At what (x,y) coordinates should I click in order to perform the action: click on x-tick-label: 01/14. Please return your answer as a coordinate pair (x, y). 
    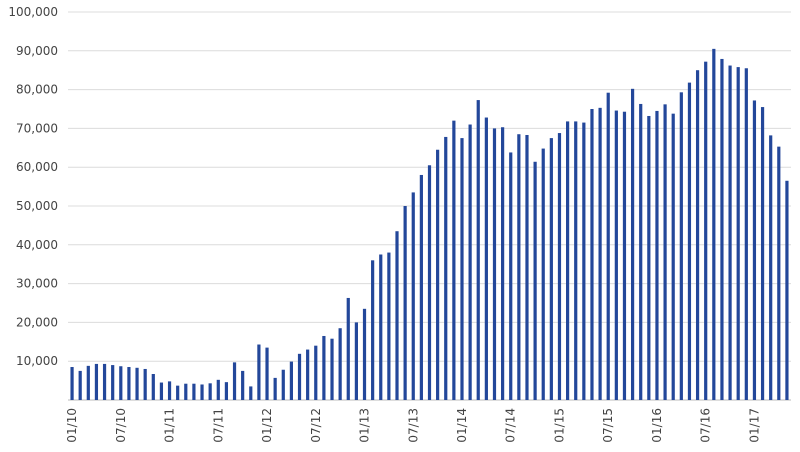
    Looking at the image, I should click on (462, 425).